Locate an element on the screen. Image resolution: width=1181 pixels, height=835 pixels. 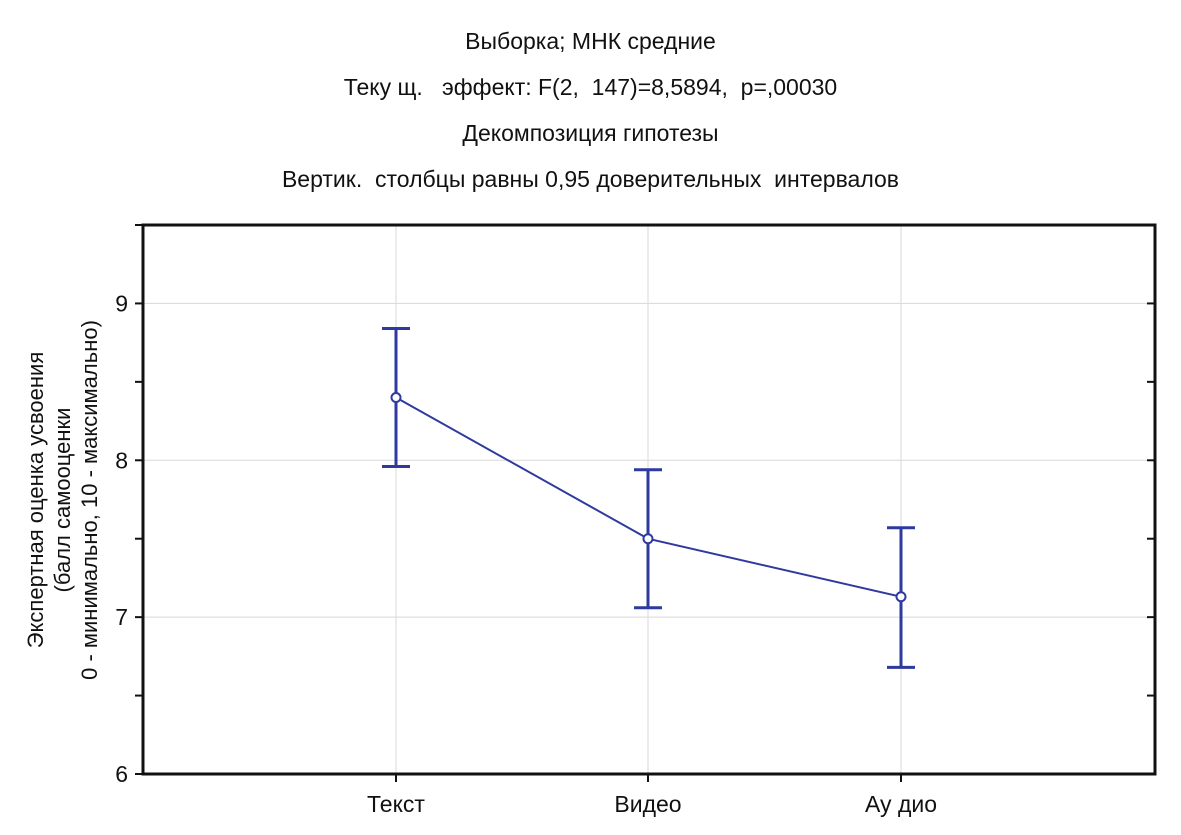
y-tick-label: 8 is located at coordinates (121, 460).